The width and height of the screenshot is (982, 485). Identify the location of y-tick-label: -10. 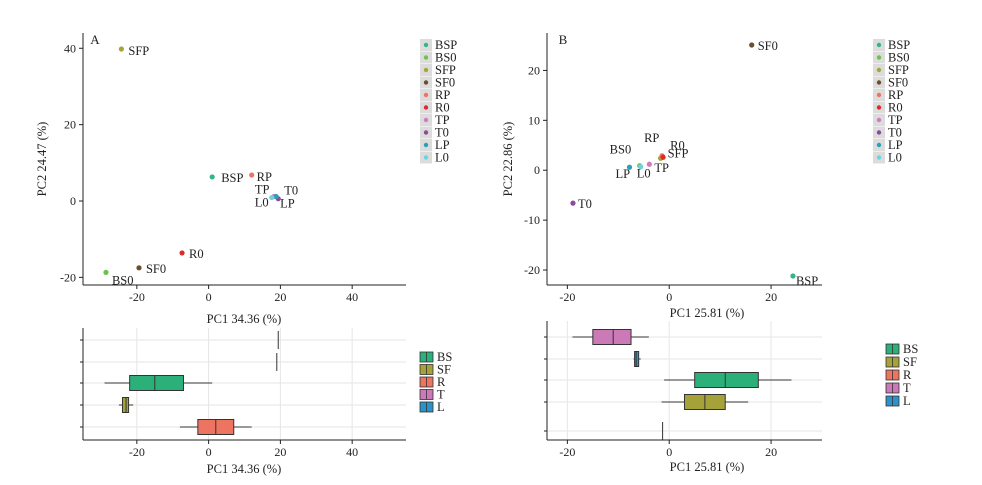
(532, 220).